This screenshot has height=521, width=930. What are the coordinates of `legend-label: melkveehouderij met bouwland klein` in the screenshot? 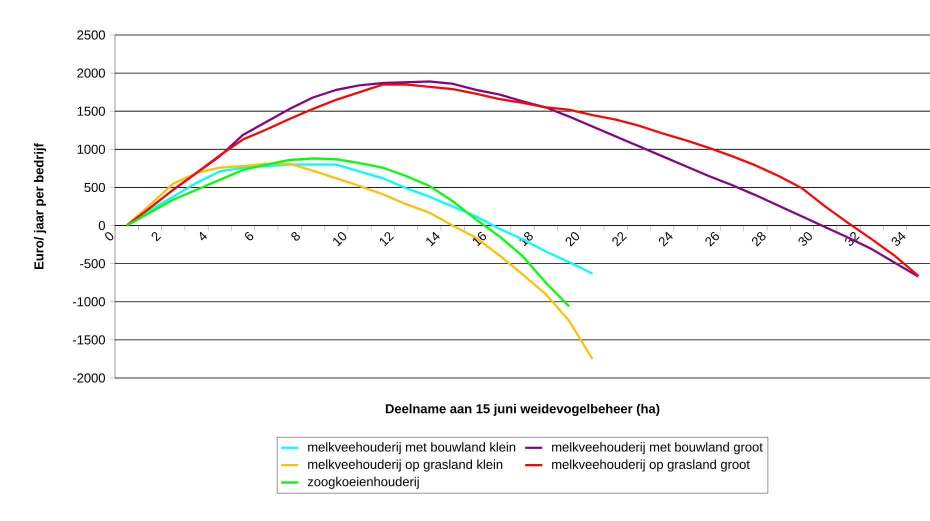 It's located at (412, 448).